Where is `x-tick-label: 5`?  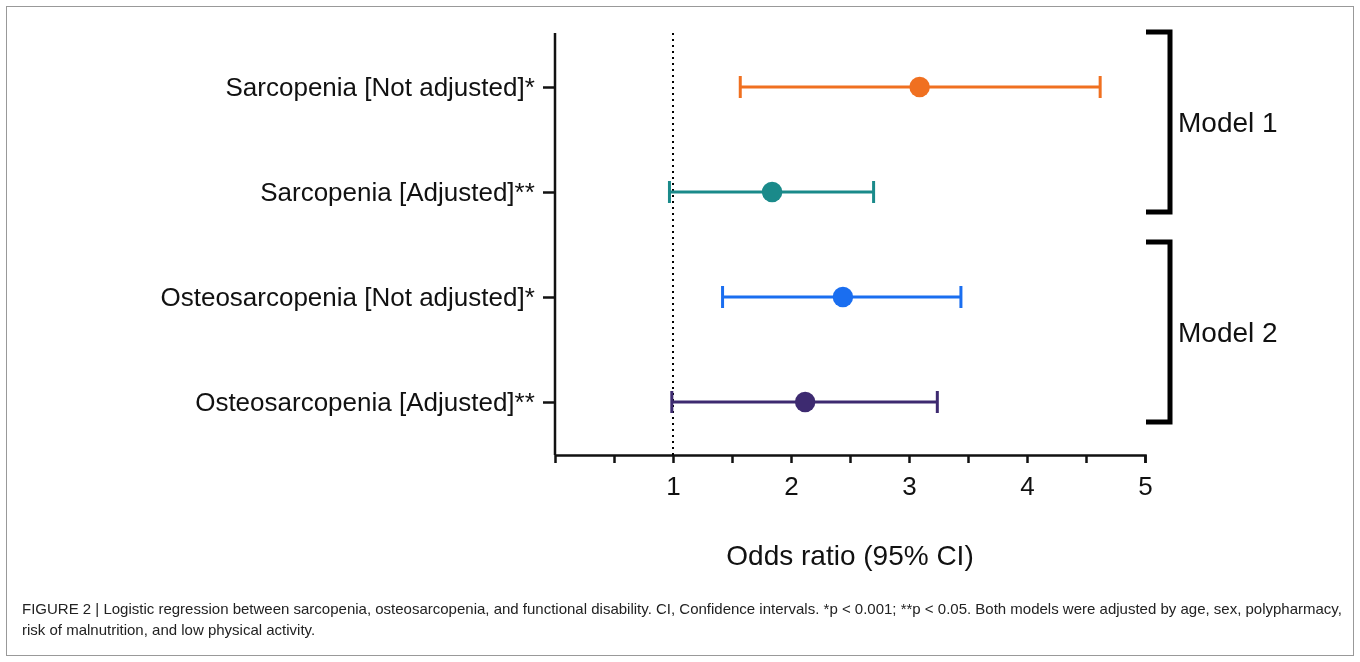
x-tick-label: 5 is located at coordinates (1145, 485).